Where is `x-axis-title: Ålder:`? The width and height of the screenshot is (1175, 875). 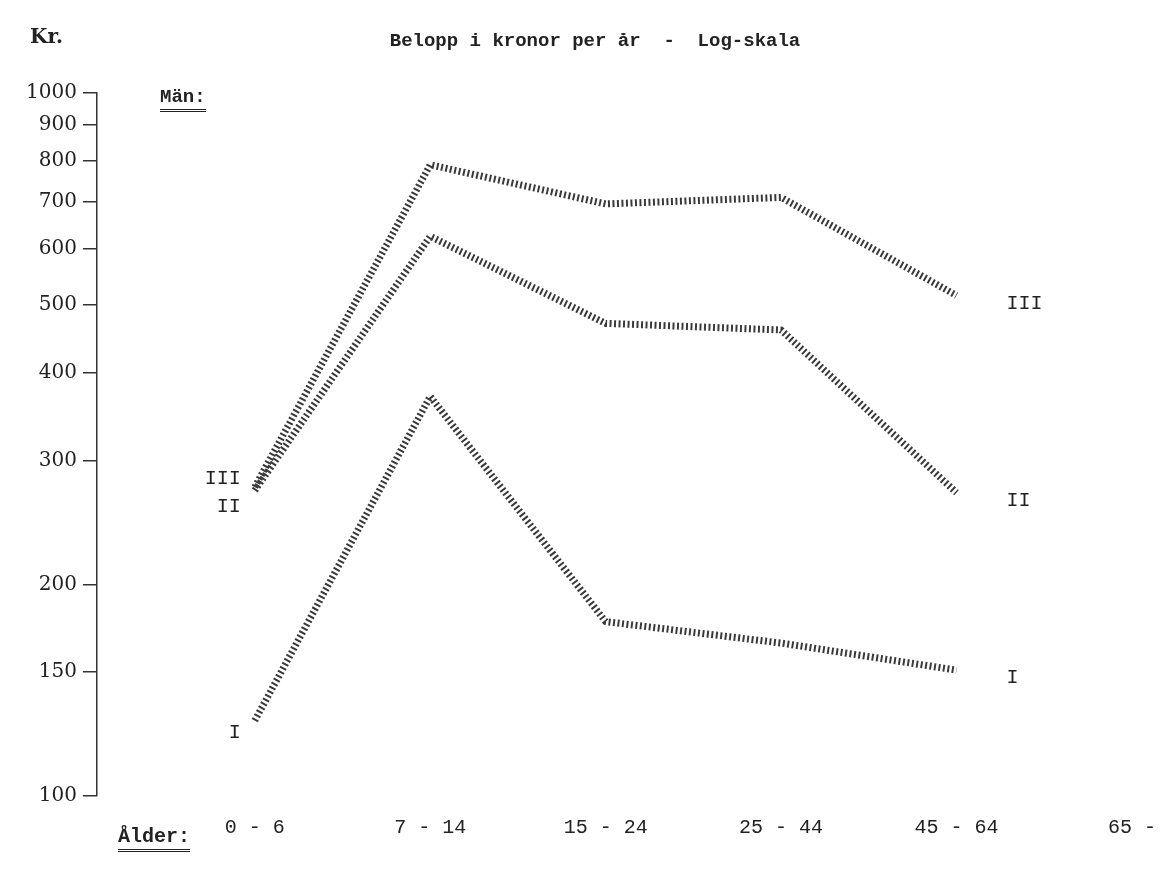
x-axis-title: Ålder: is located at coordinates (154, 838).